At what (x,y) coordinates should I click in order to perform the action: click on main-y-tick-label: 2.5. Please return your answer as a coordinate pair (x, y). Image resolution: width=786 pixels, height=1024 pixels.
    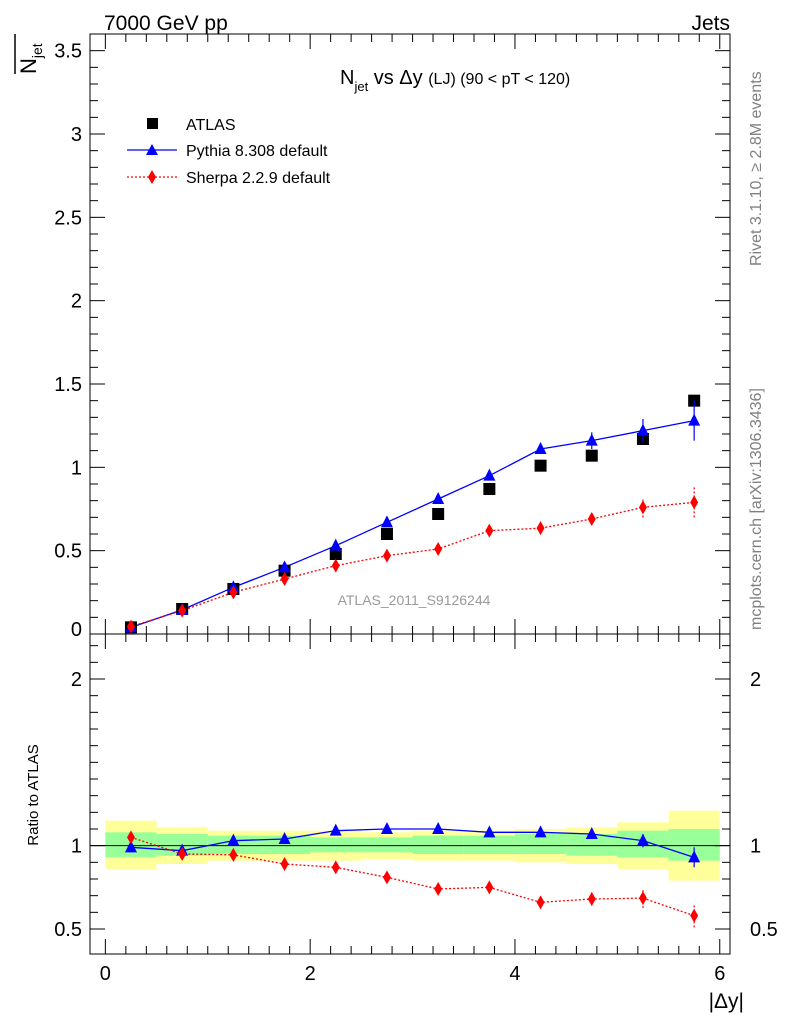
    Looking at the image, I should click on (68, 218).